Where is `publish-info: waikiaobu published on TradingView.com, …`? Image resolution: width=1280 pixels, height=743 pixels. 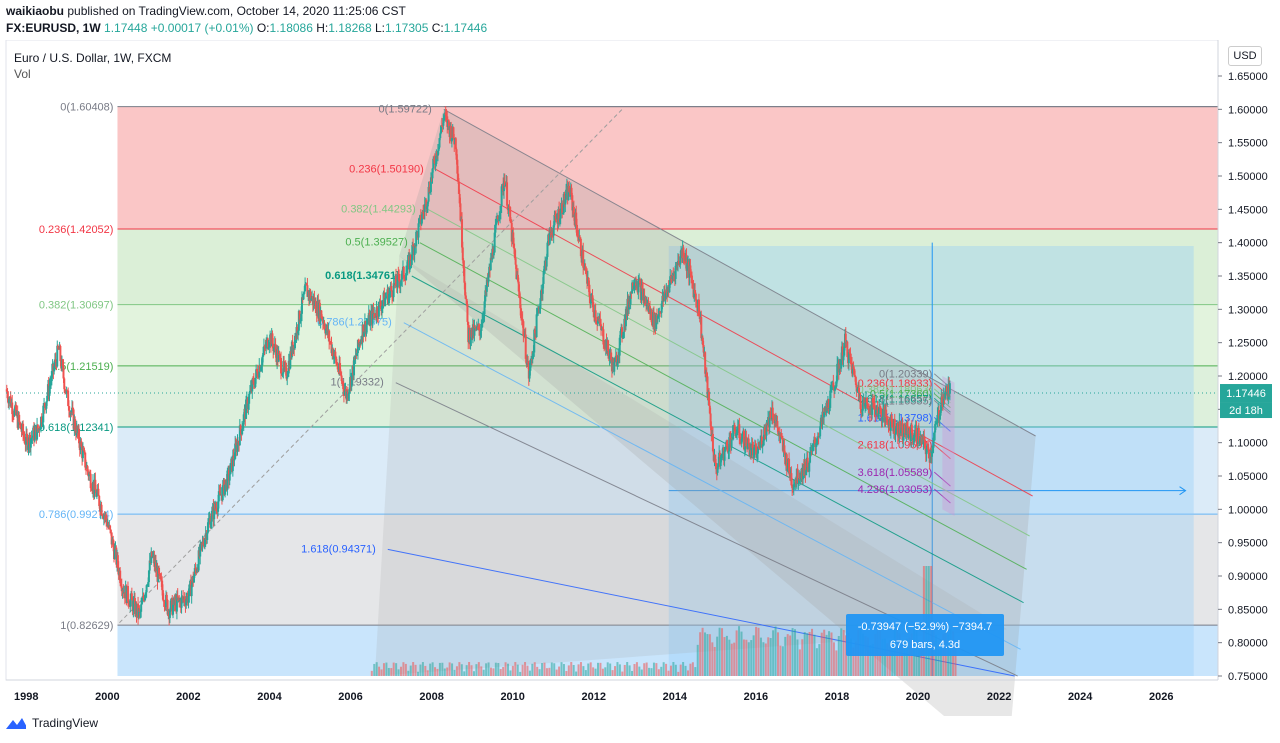
publish-info: waikiaobu published on TradingView.com, … is located at coordinates (206, 11).